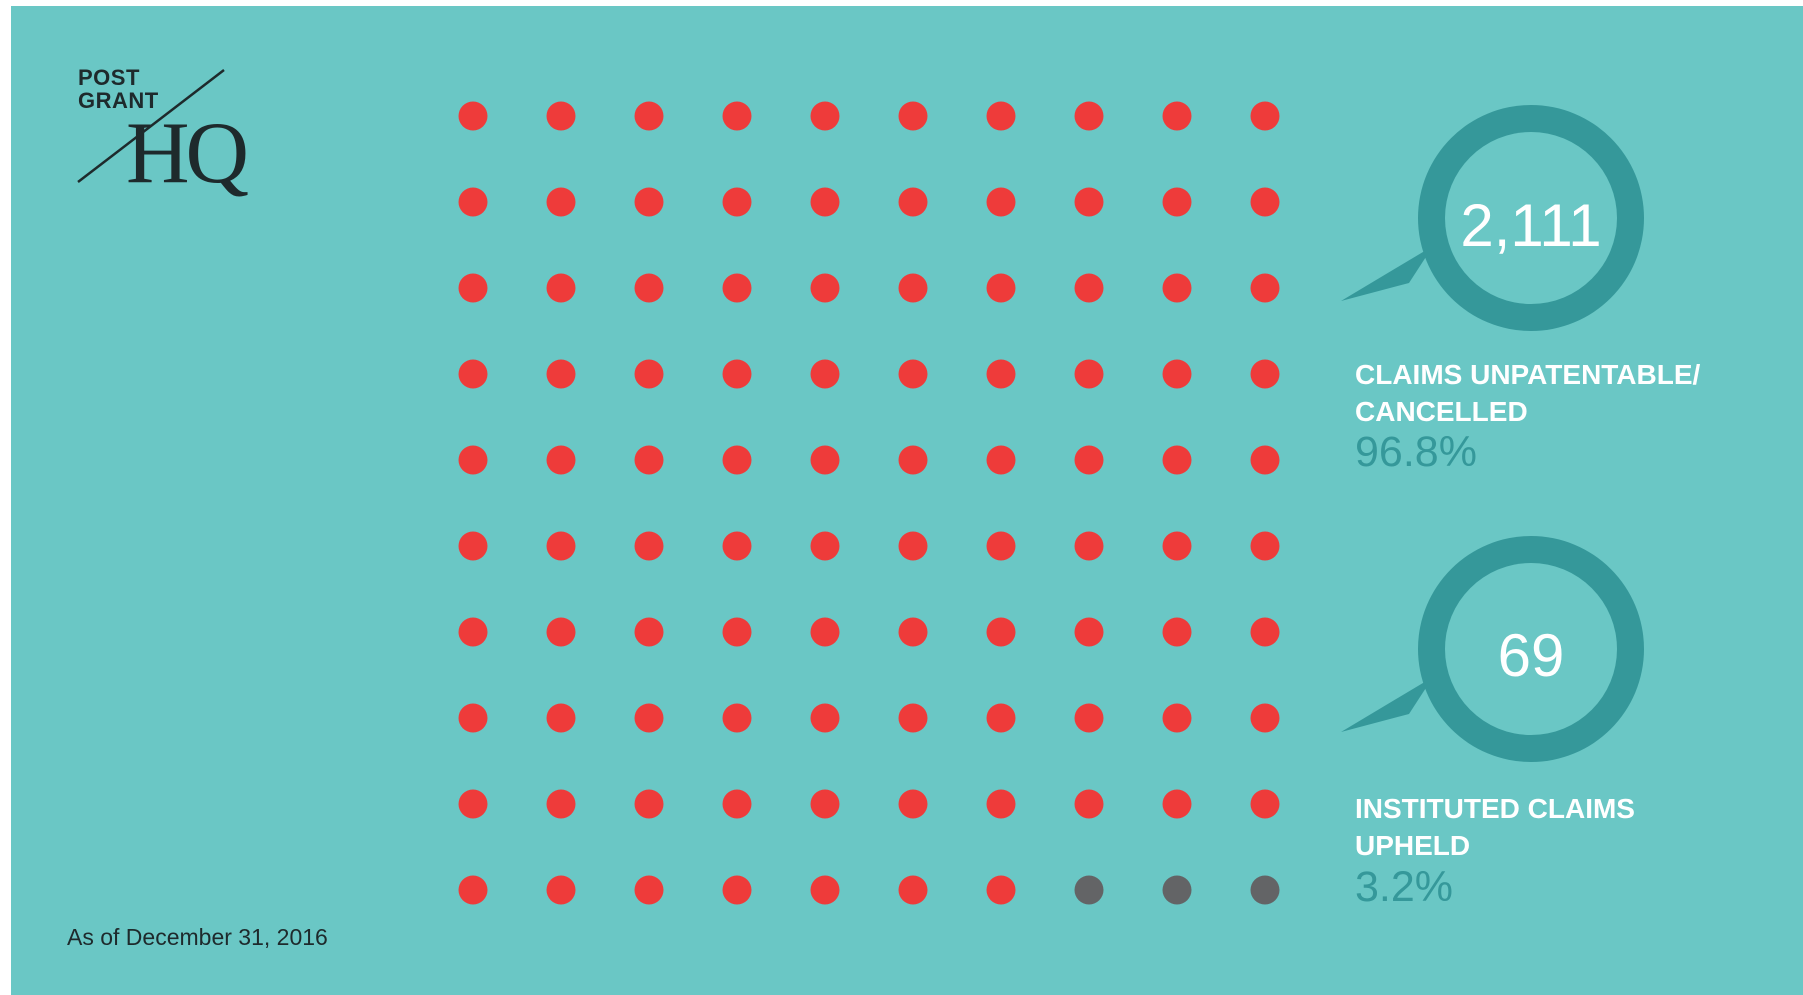  What do you see at coordinates (1531, 655) in the screenshot?
I see `upheld-count: 69` at bounding box center [1531, 655].